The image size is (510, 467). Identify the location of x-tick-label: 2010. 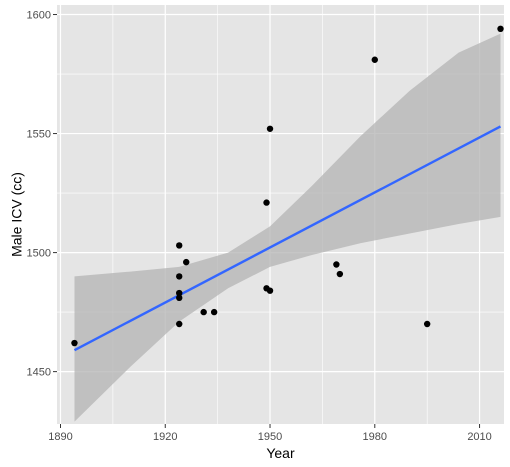
(479, 437).